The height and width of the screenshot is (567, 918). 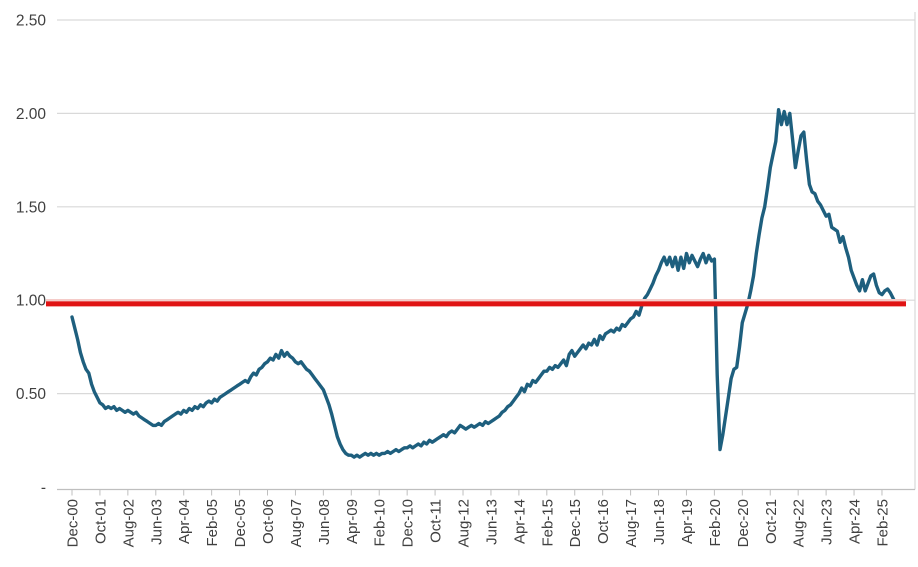 What do you see at coordinates (799, 523) in the screenshot?
I see `x-axis-tick-label: Aug-22` at bounding box center [799, 523].